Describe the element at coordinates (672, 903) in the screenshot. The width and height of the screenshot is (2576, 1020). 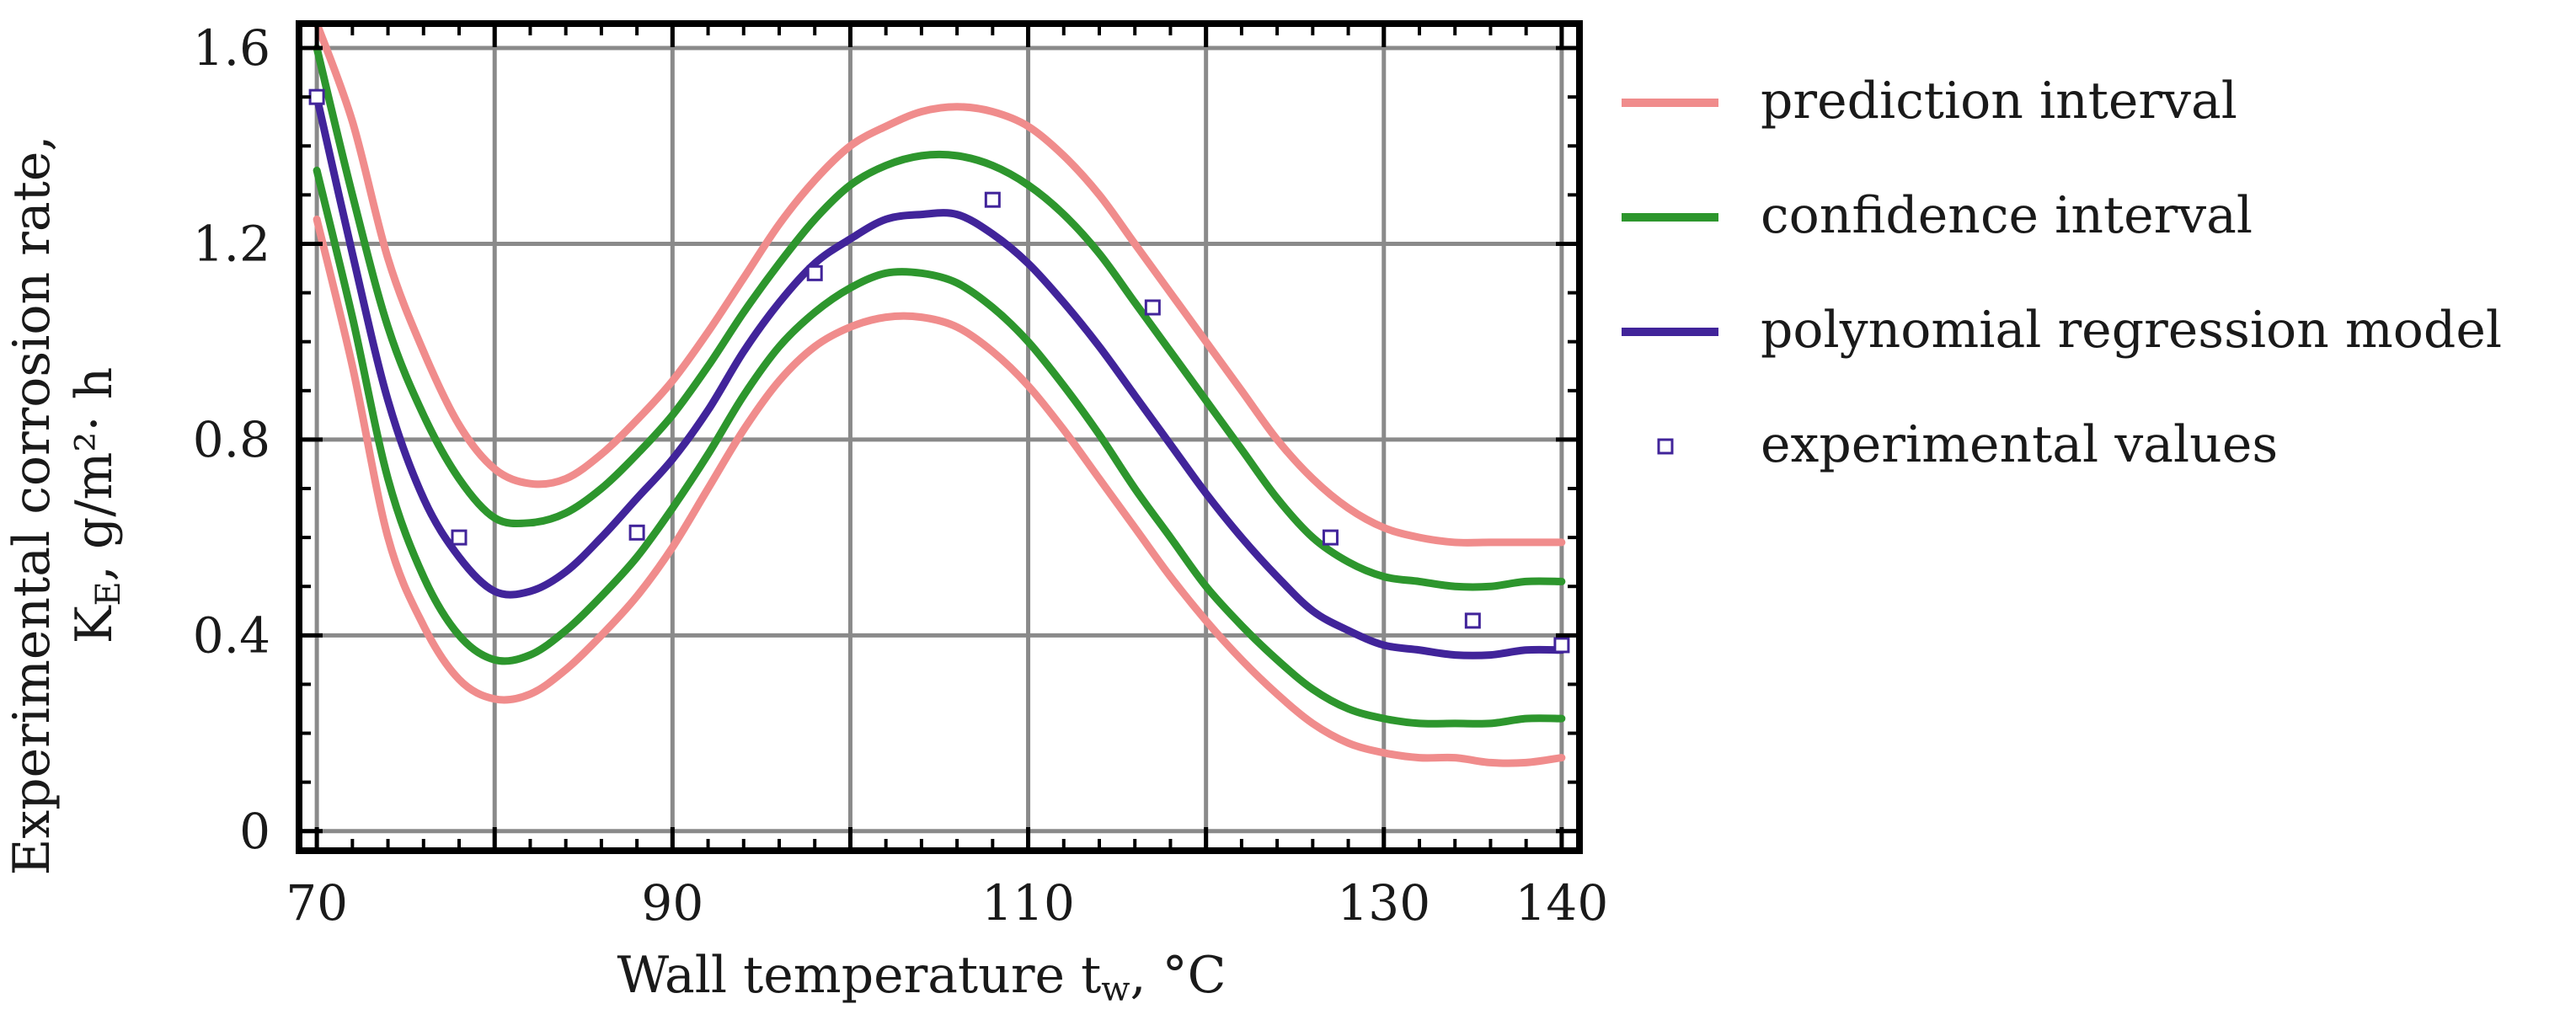
I see `x-tick-label-90: 90` at that location.